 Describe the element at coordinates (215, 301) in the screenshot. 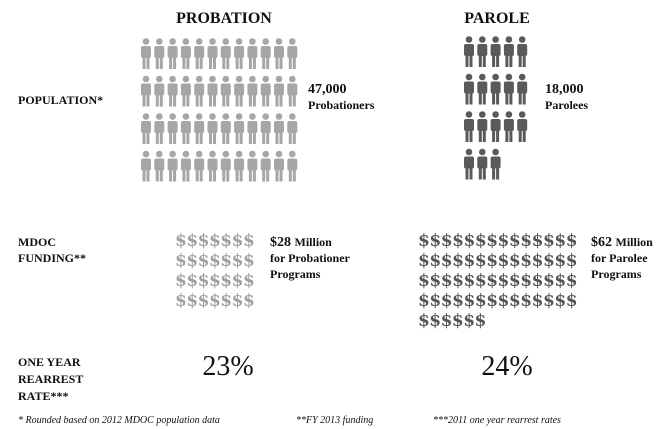

I see `dollar-row: $$$$$$$` at that location.